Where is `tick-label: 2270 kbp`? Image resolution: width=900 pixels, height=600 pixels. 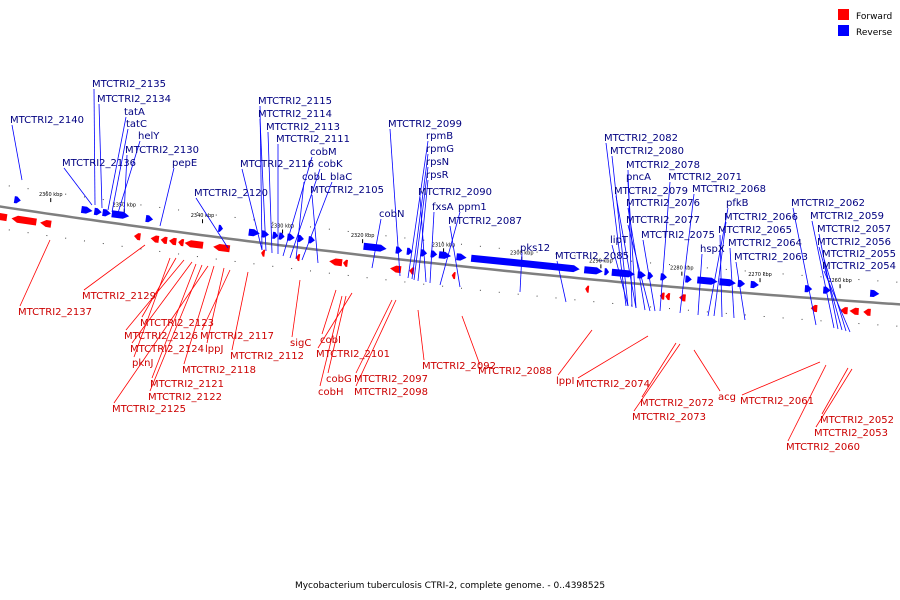
tick-label: 2270 kbp is located at coordinates (760, 275).